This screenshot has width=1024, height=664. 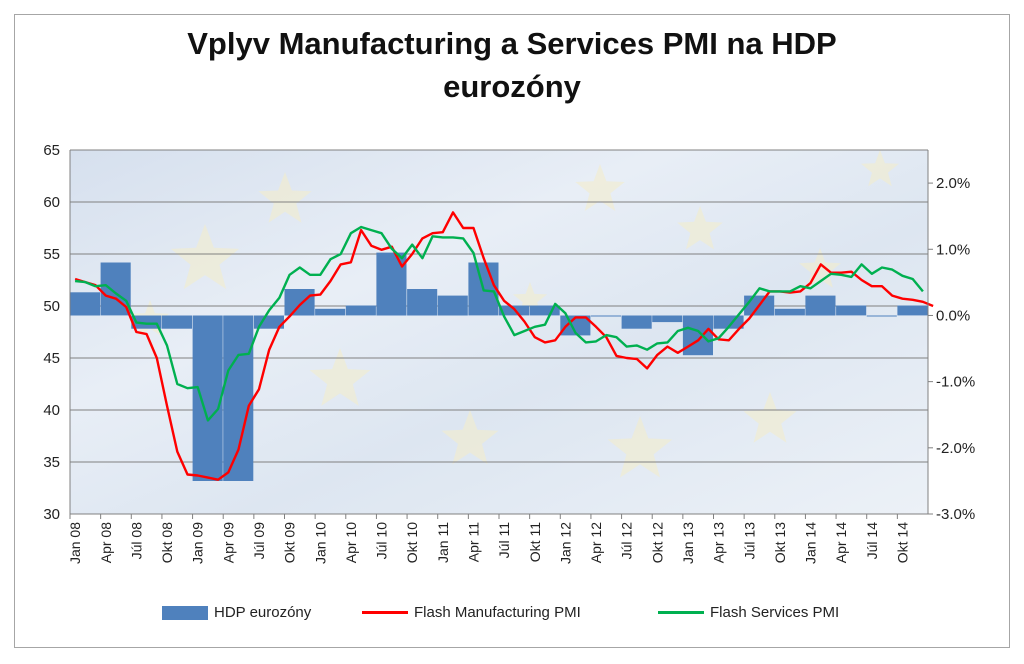 I want to click on left-axis-ticks: 30 35 40 45 50 55 60 65, so click(x=51, y=332).